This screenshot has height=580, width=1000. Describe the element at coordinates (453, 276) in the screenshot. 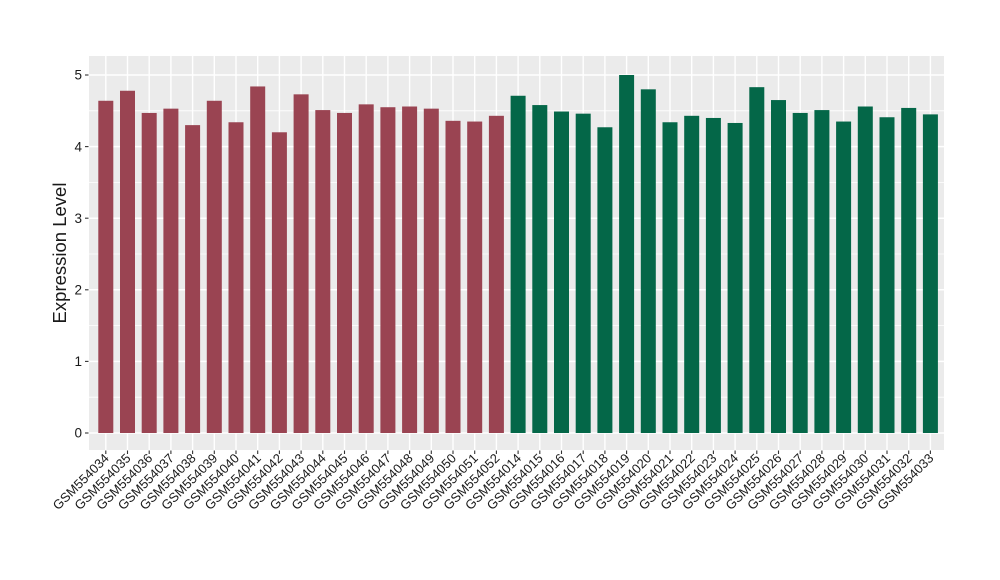

I see `bar-GSM554050` at that location.